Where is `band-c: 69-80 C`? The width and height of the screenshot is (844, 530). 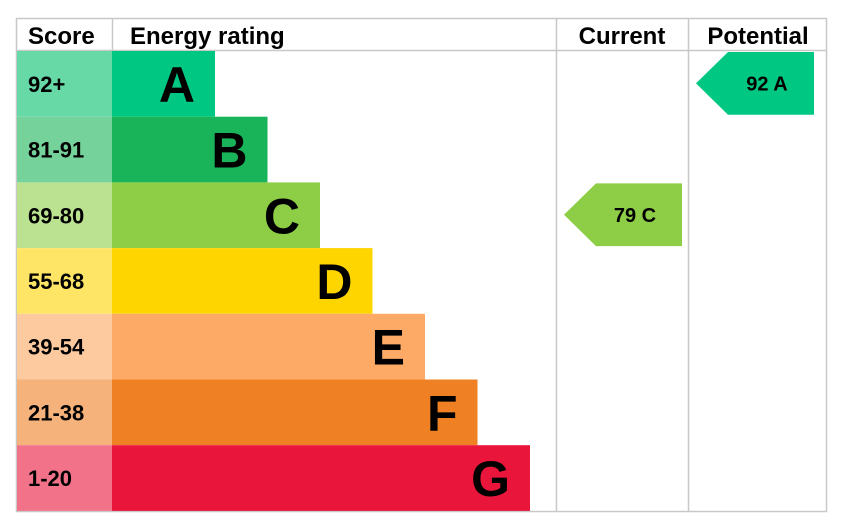
band-c: 69-80 C is located at coordinates (168, 215).